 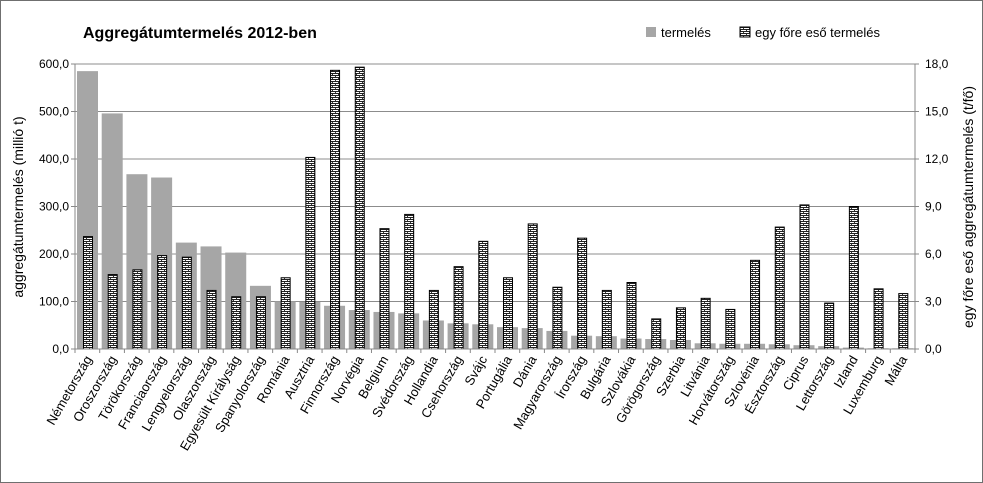 What do you see at coordinates (937, 112) in the screenshot?
I see `y2-tick-label: 15,0` at bounding box center [937, 112].